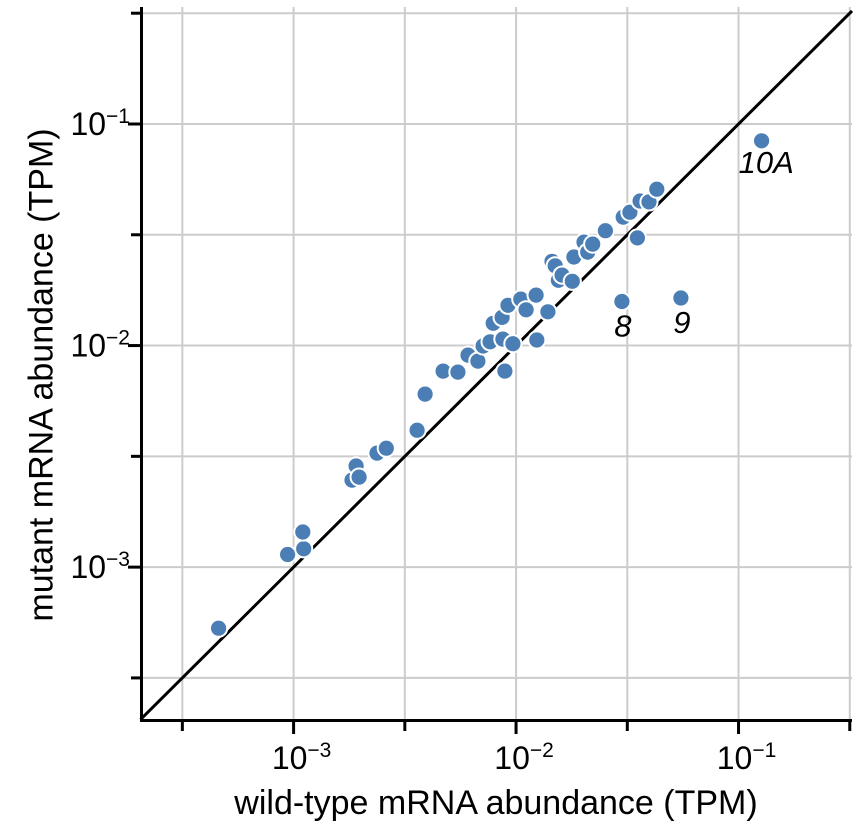 The height and width of the screenshot is (834, 856). Describe the element at coordinates (100, 566) in the screenshot. I see `y-tick-label: 10⁻³` at that location.